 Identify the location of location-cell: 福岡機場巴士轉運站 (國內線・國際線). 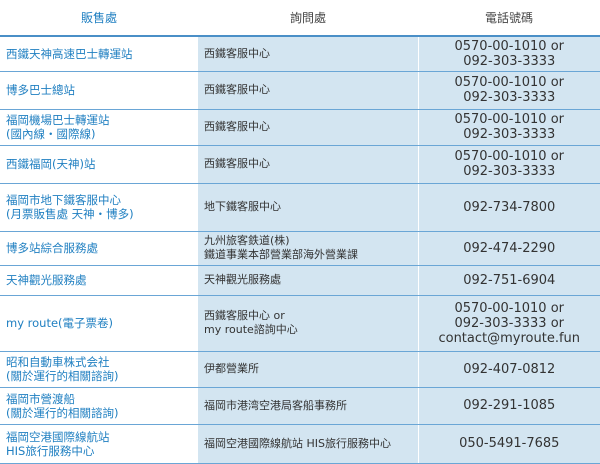
(99, 127).